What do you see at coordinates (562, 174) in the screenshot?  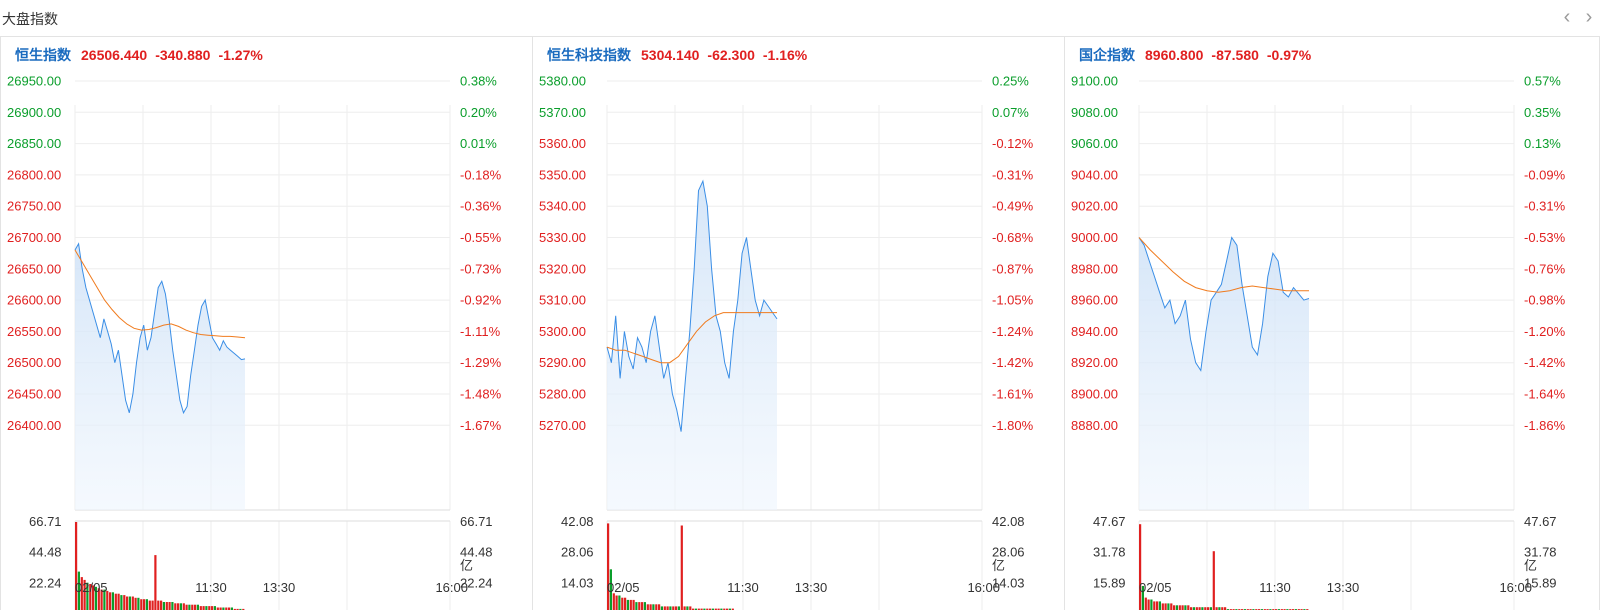 I see `y-tick-label: 5350.00` at bounding box center [562, 174].